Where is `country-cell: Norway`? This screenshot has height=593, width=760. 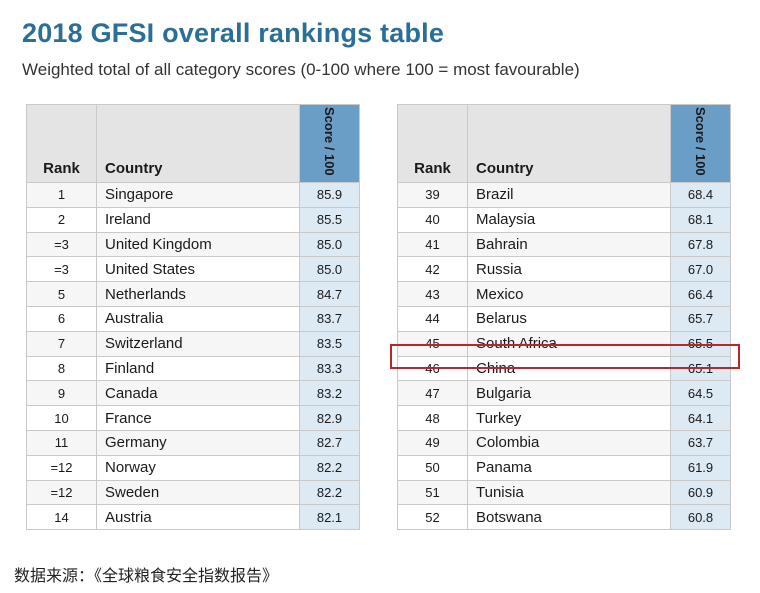 country-cell: Norway is located at coordinates (198, 467).